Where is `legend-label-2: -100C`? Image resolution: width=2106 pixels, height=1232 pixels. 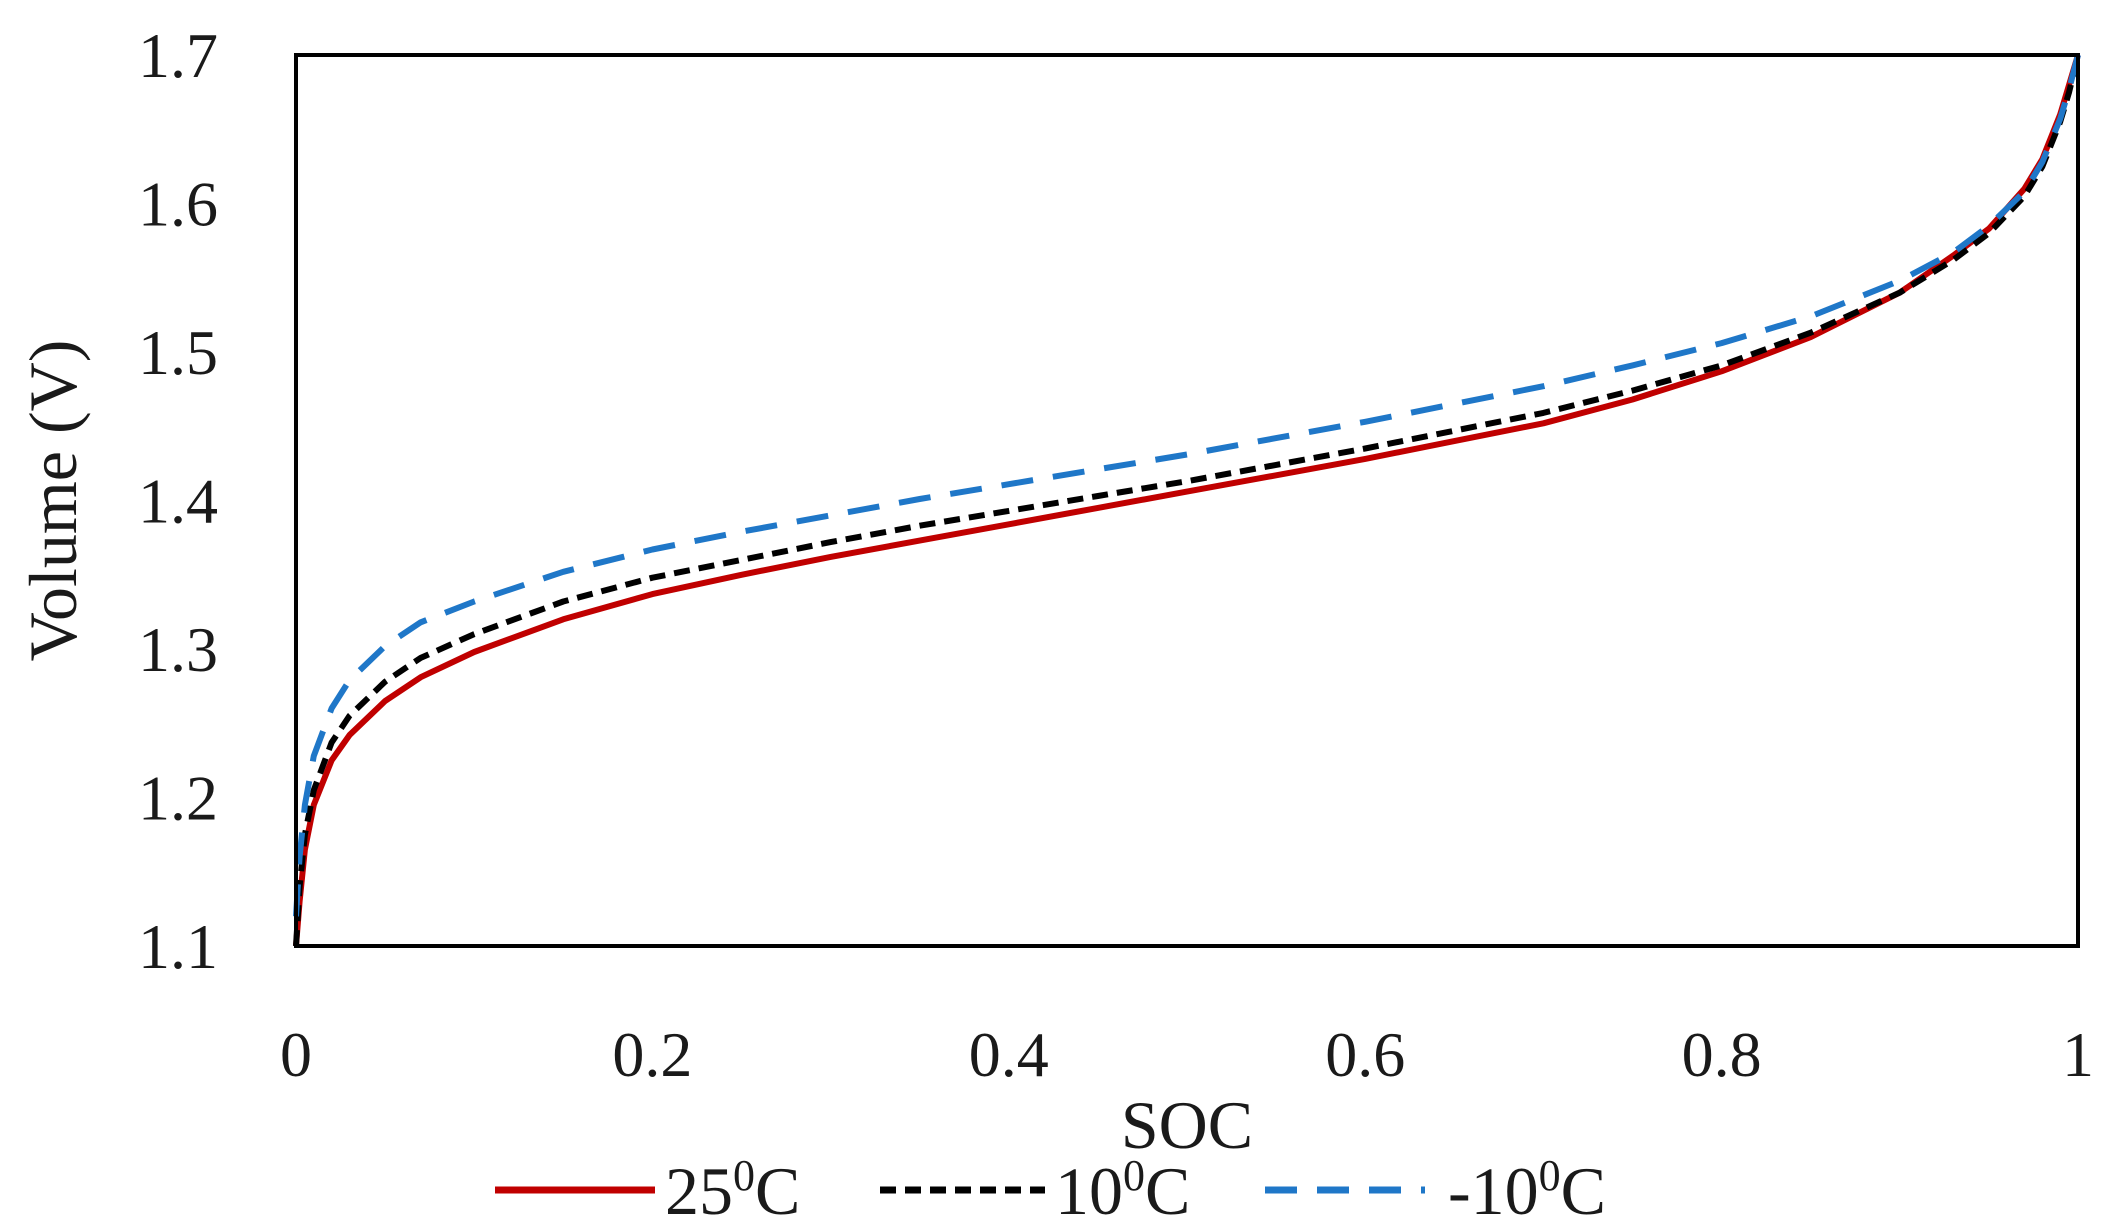
legend-label-2: -100C is located at coordinates (1527, 1190).